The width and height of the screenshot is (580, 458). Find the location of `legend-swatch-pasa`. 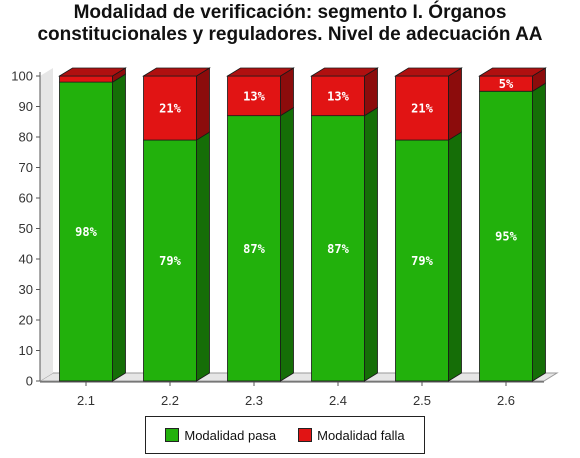

legend-swatch-pasa is located at coordinates (172, 435).